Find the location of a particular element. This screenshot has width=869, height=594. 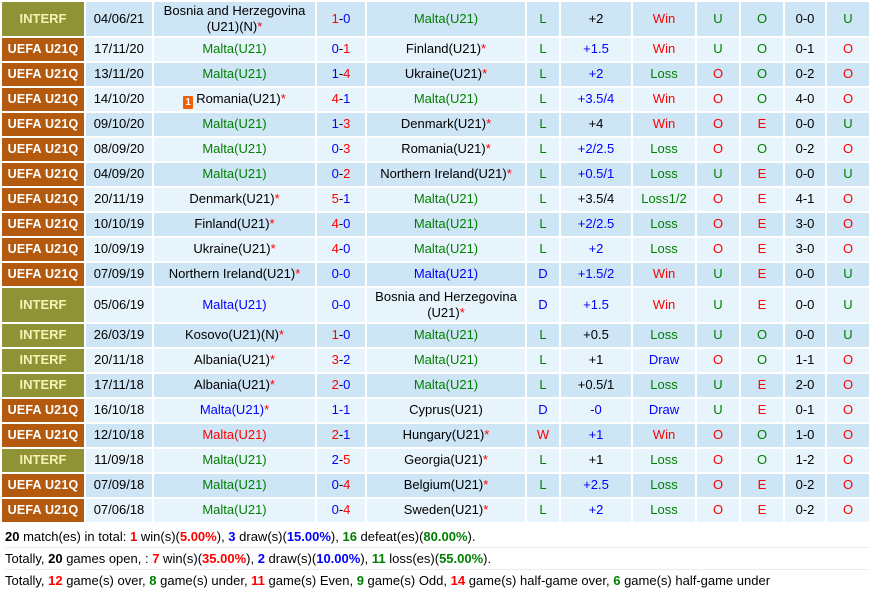

odd-even-cell: O is located at coordinates (762, 460).